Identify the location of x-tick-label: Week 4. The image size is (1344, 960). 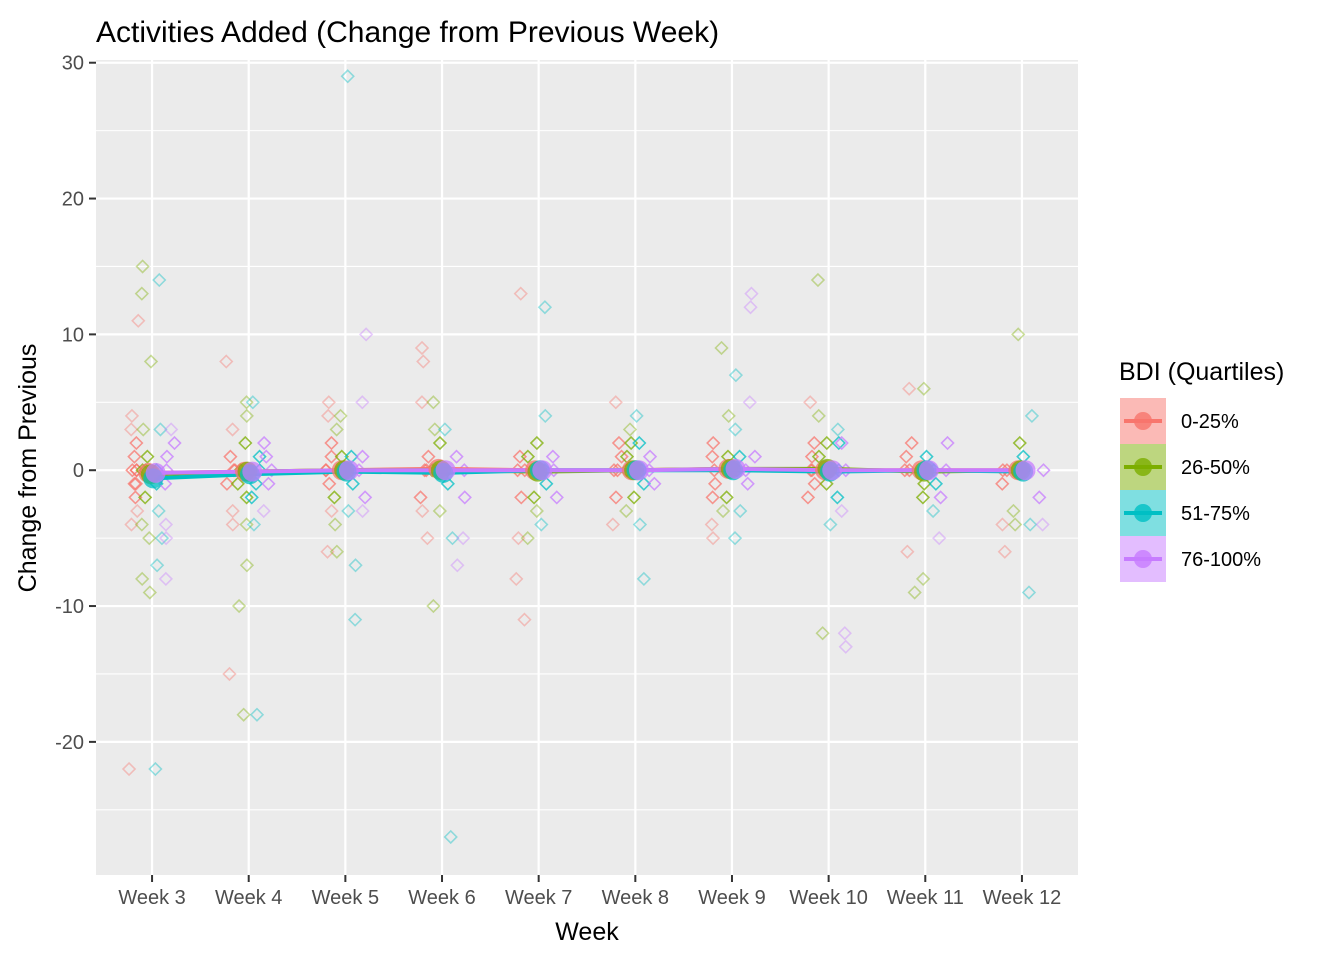
(248, 898).